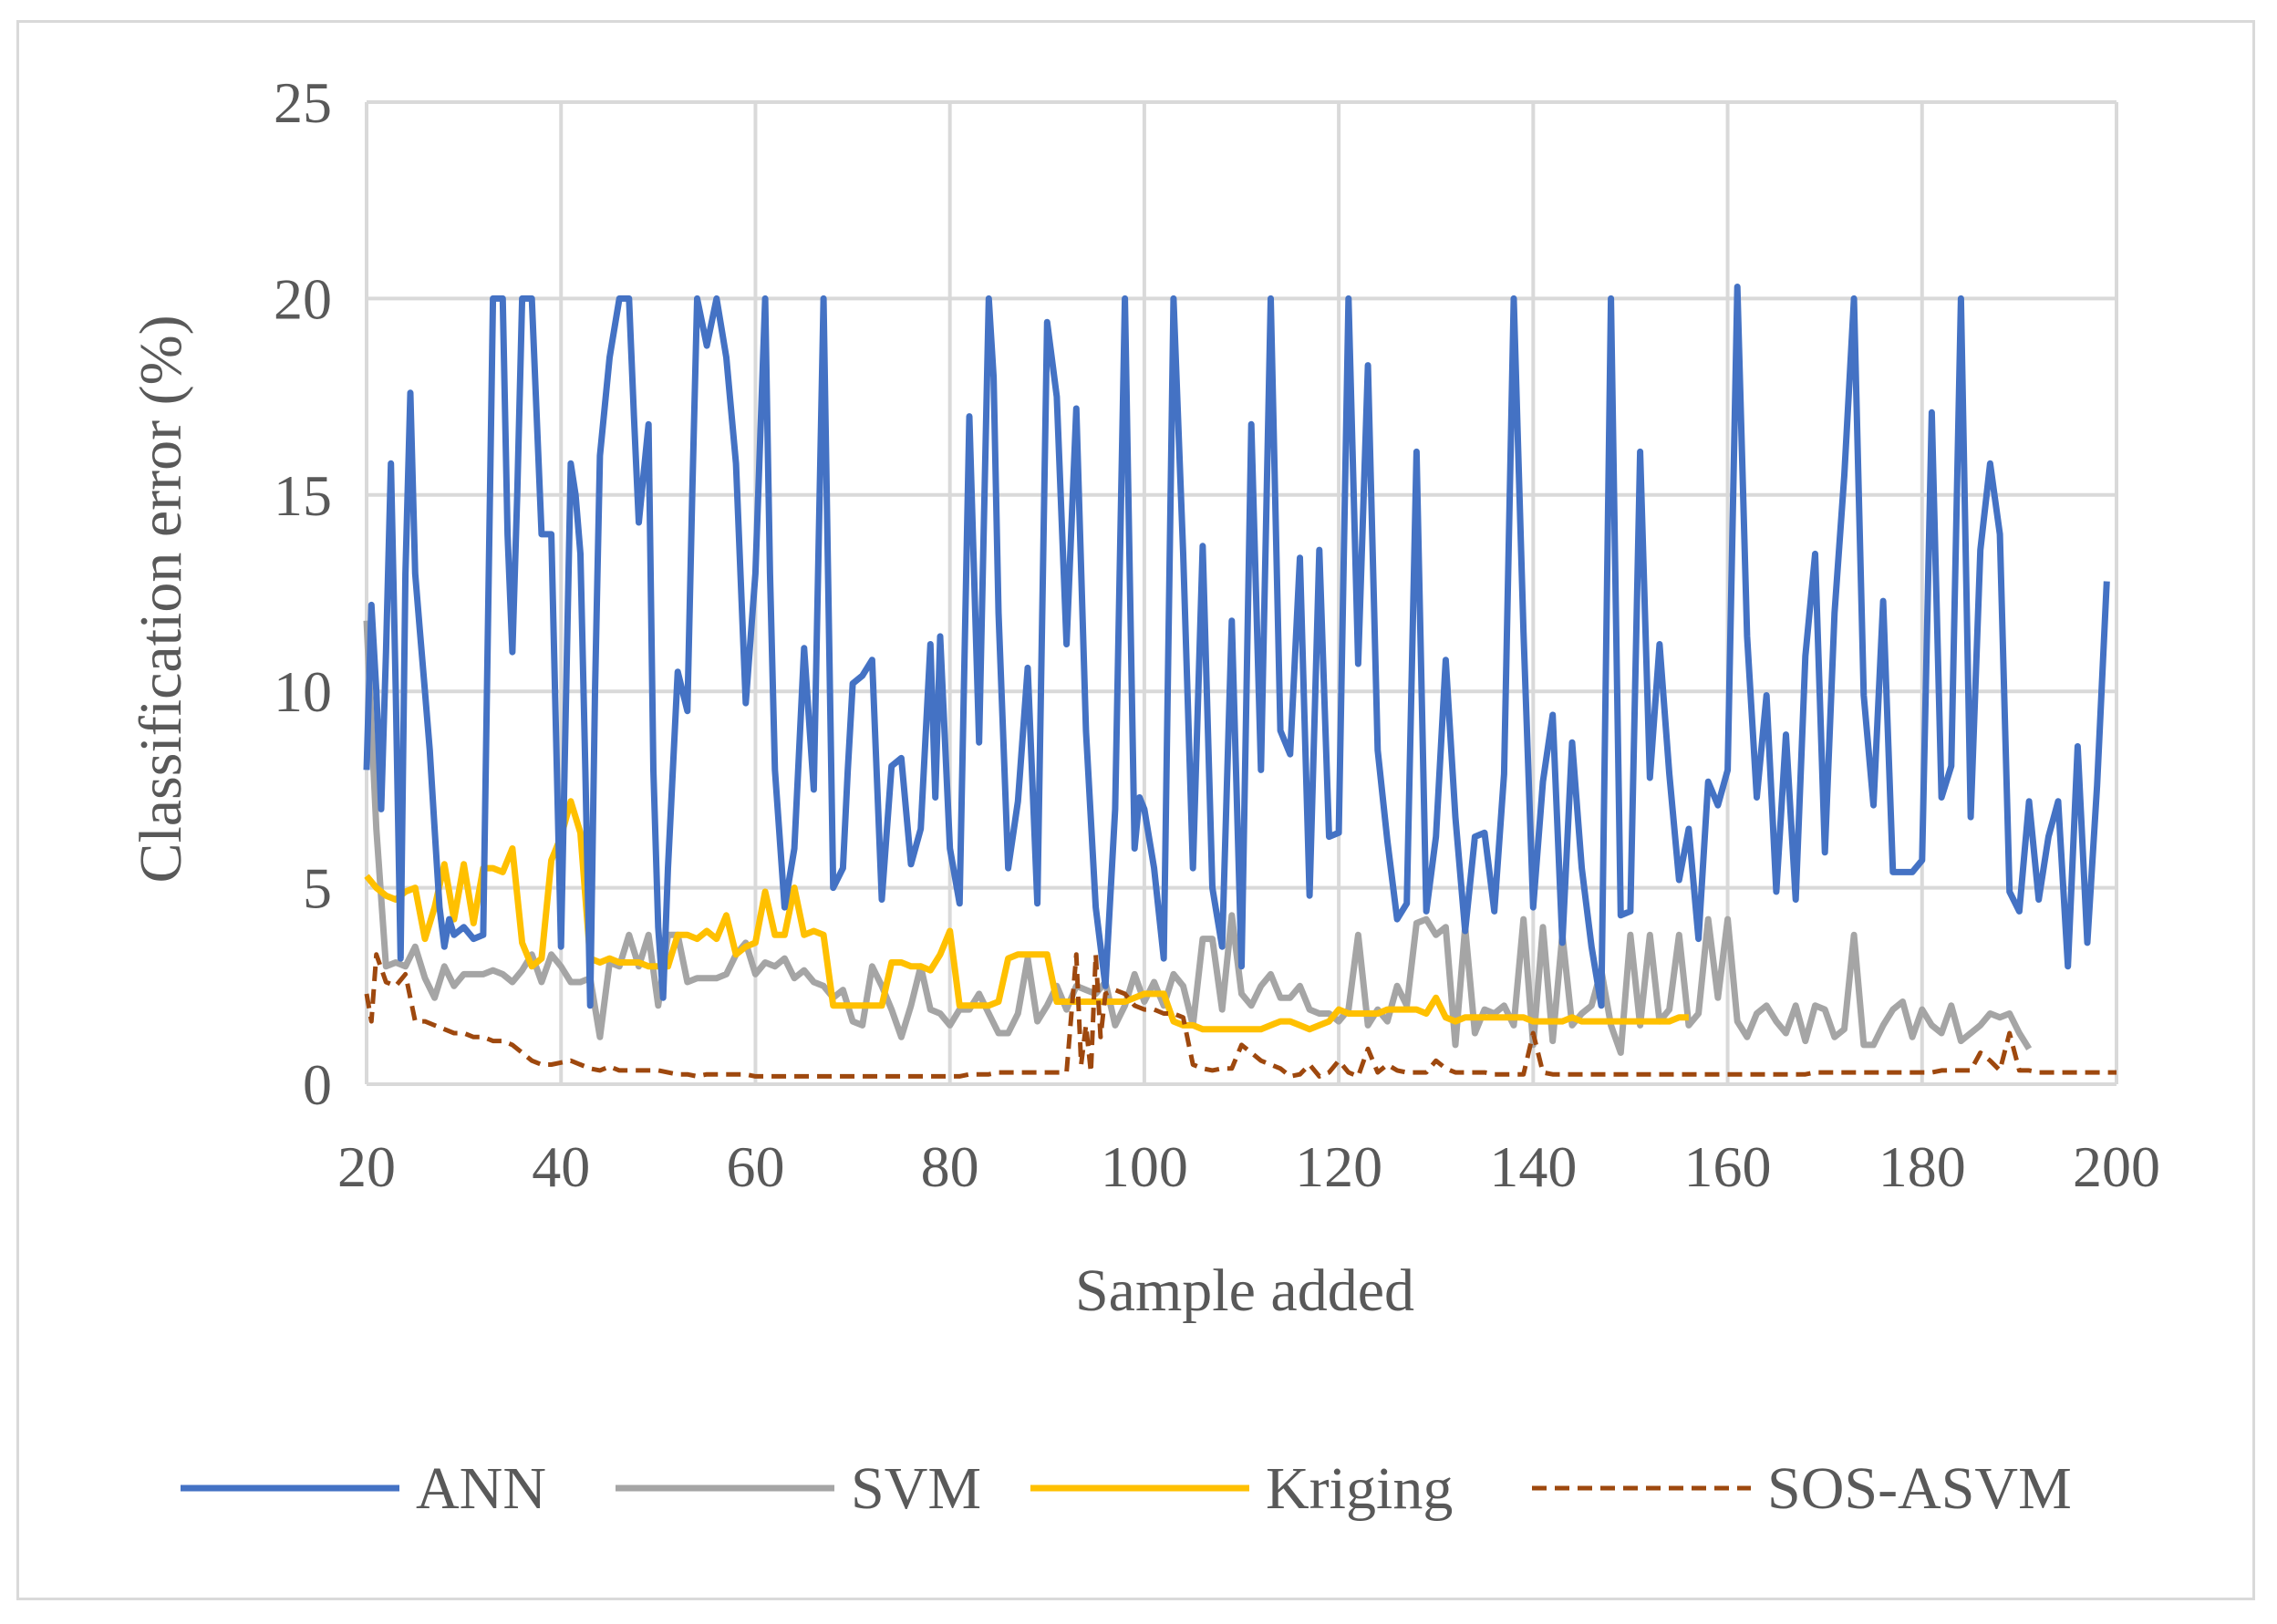 The height and width of the screenshot is (1624, 2277). Describe the element at coordinates (1359, 1489) in the screenshot. I see `legend-label-kriging: Kriging` at that location.